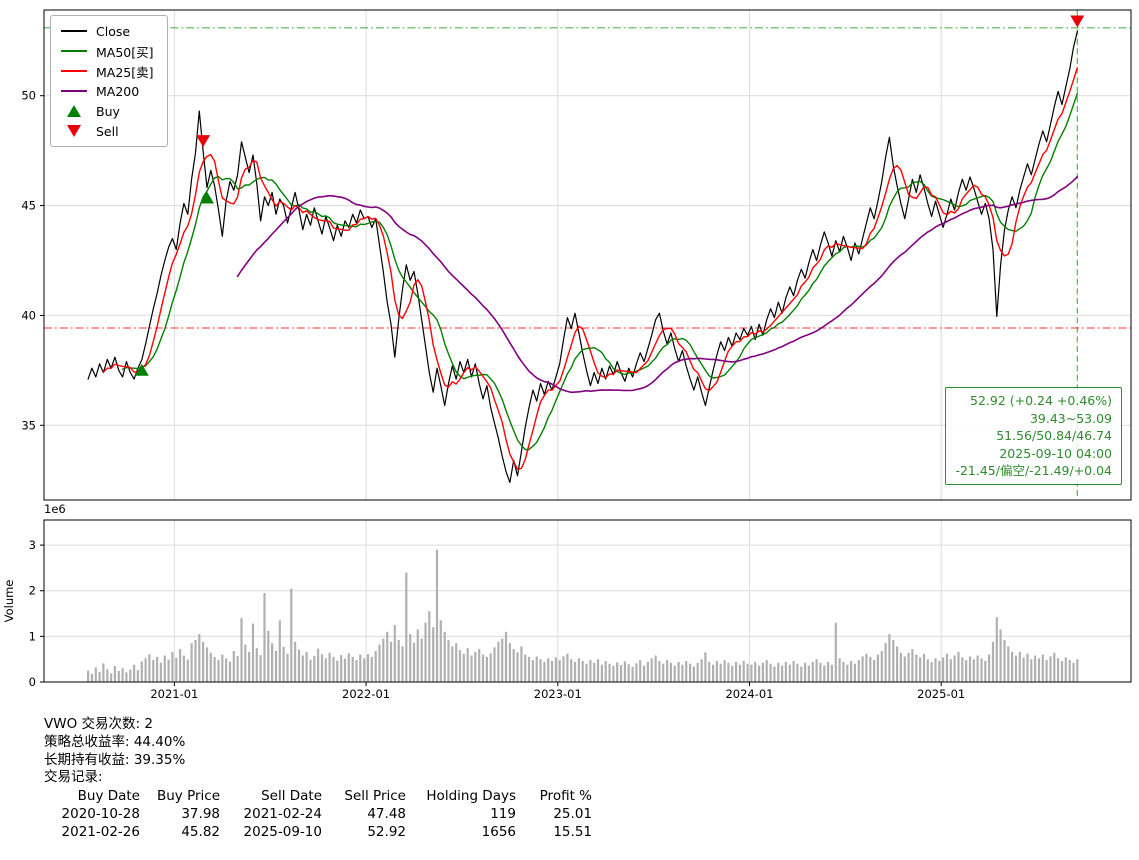 This screenshot has width=1139, height=860. Describe the element at coordinates (572, 831) in the screenshot. I see `cell-profit: 15.51` at that location.